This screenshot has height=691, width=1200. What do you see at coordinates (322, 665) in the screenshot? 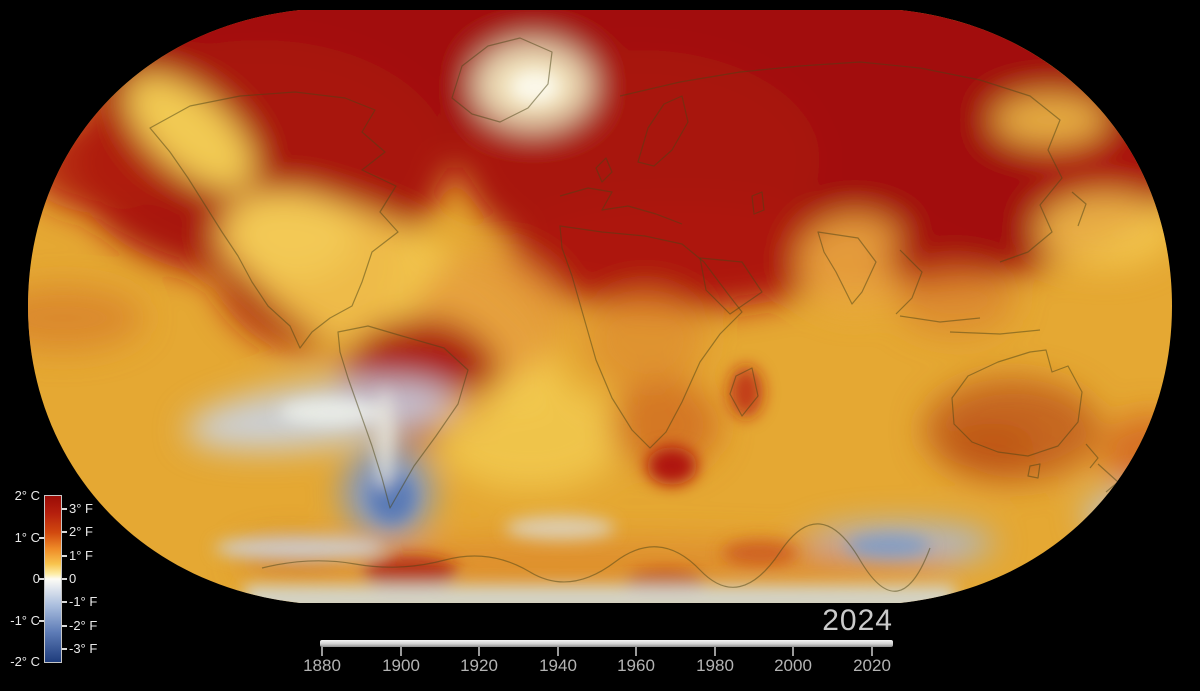
I see `timeline-year-label: 1880` at bounding box center [322, 665].